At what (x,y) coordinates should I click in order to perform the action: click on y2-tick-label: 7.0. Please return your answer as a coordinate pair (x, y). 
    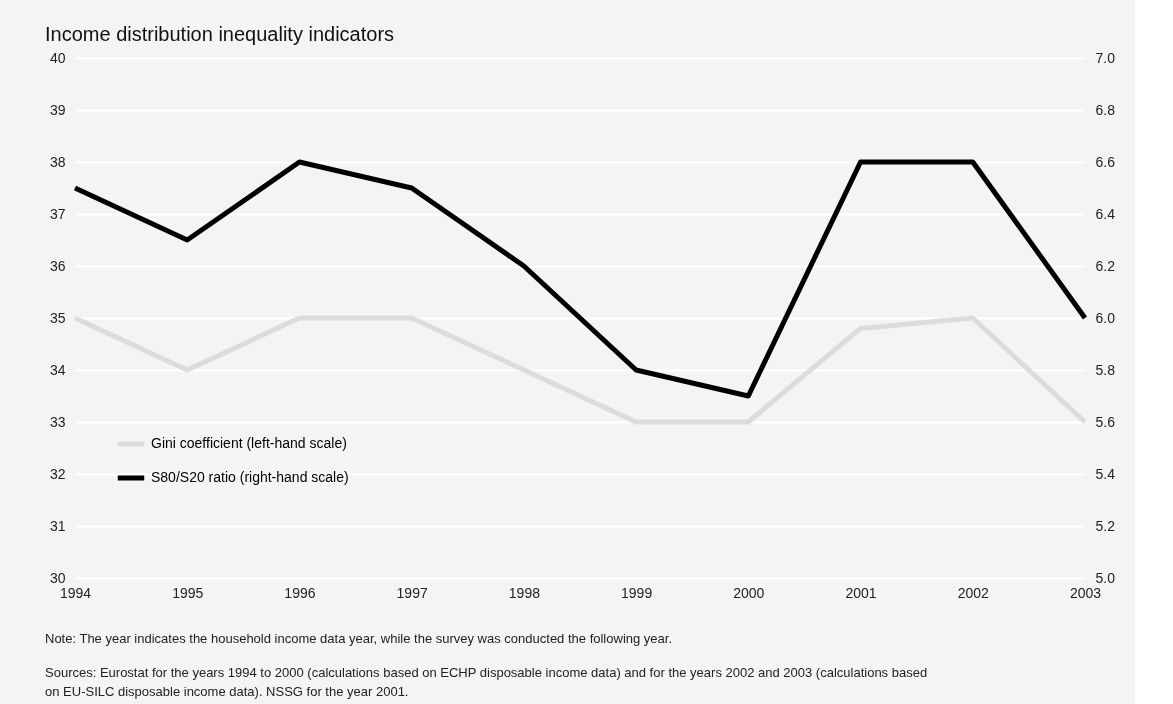
    Looking at the image, I should click on (1105, 57).